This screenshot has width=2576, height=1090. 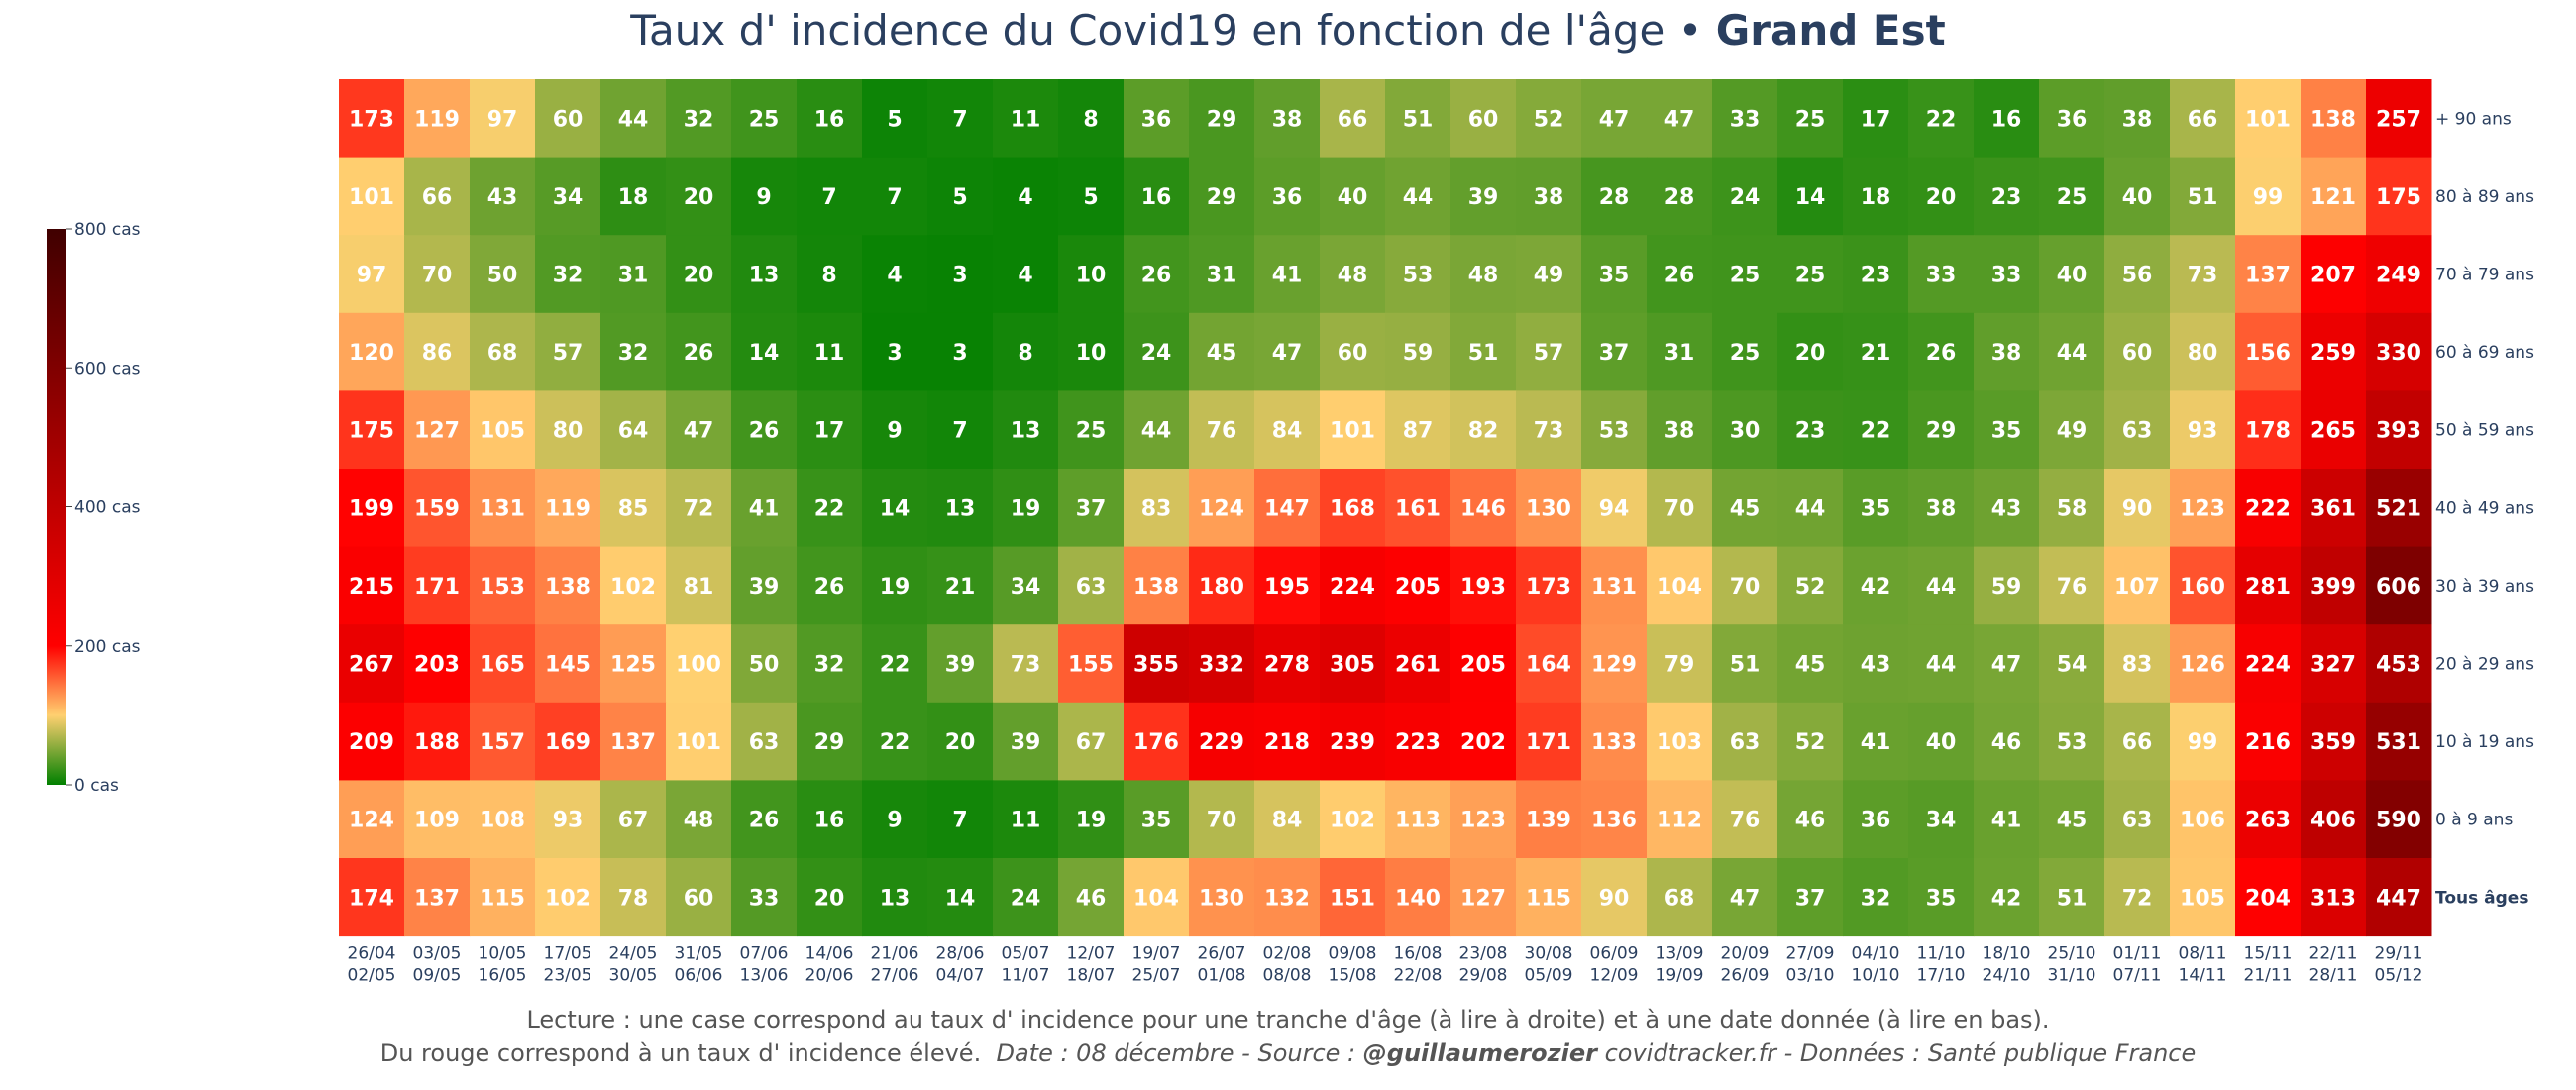 I want to click on cell-value-label: 97, so click(x=503, y=119).